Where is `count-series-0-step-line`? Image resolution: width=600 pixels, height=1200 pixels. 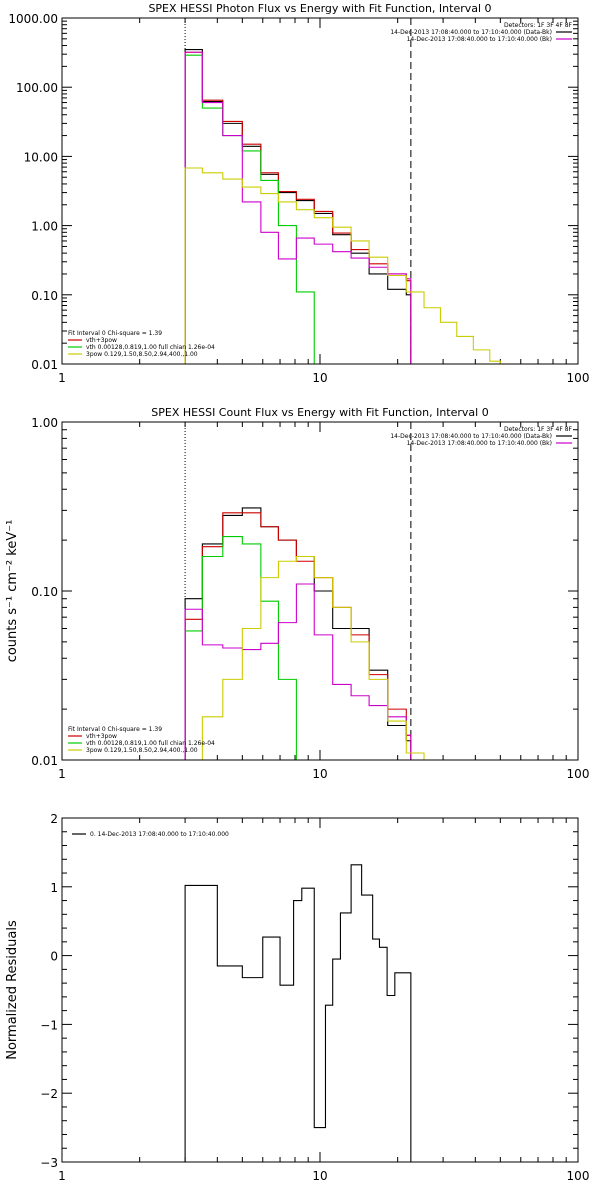 count-series-0-step-line is located at coordinates (298, 633).